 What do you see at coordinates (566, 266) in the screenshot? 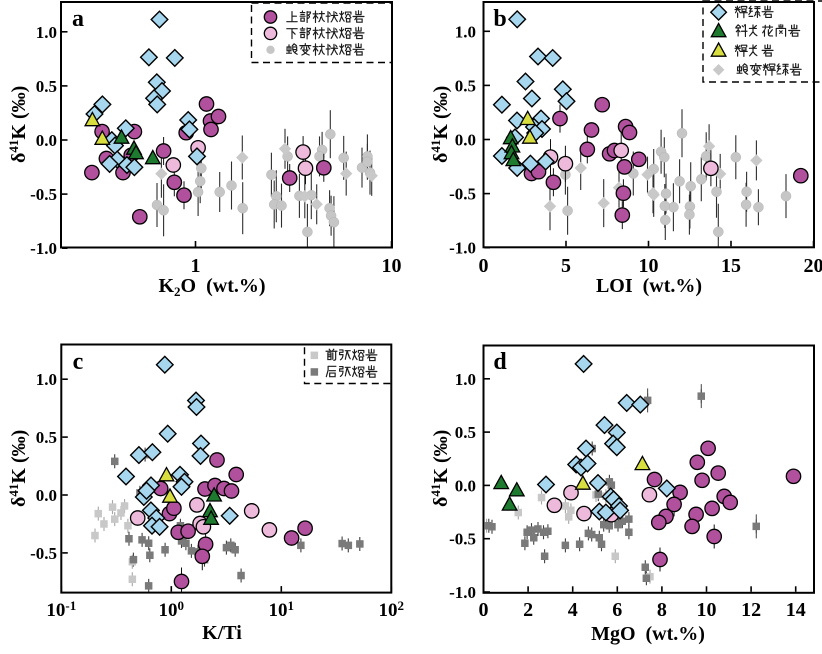
I see `svg-text: 5` at bounding box center [566, 266].